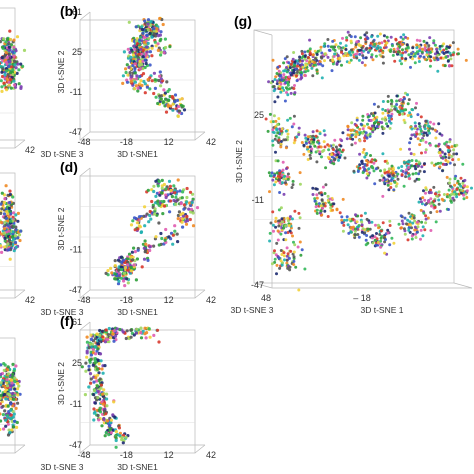 This screenshot has height=474, width=474. What do you see at coordinates (83, 142) in the screenshot?
I see `x-tick-label: -48` at bounding box center [83, 142].